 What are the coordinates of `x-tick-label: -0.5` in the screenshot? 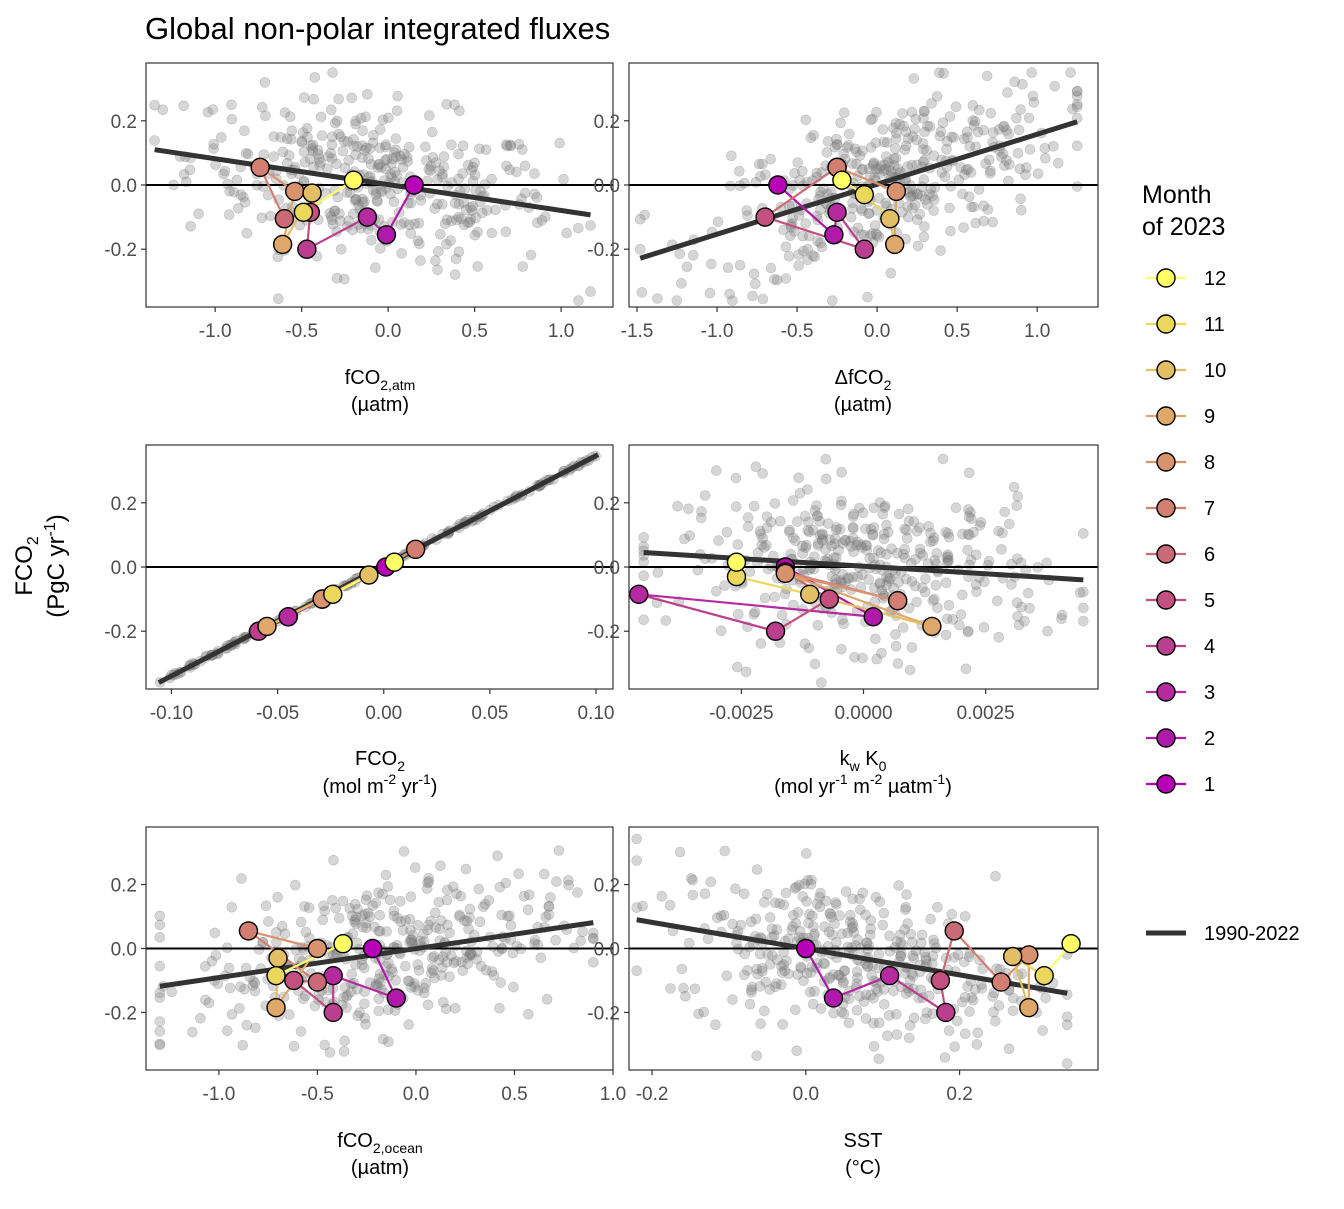 It's located at (301, 331).